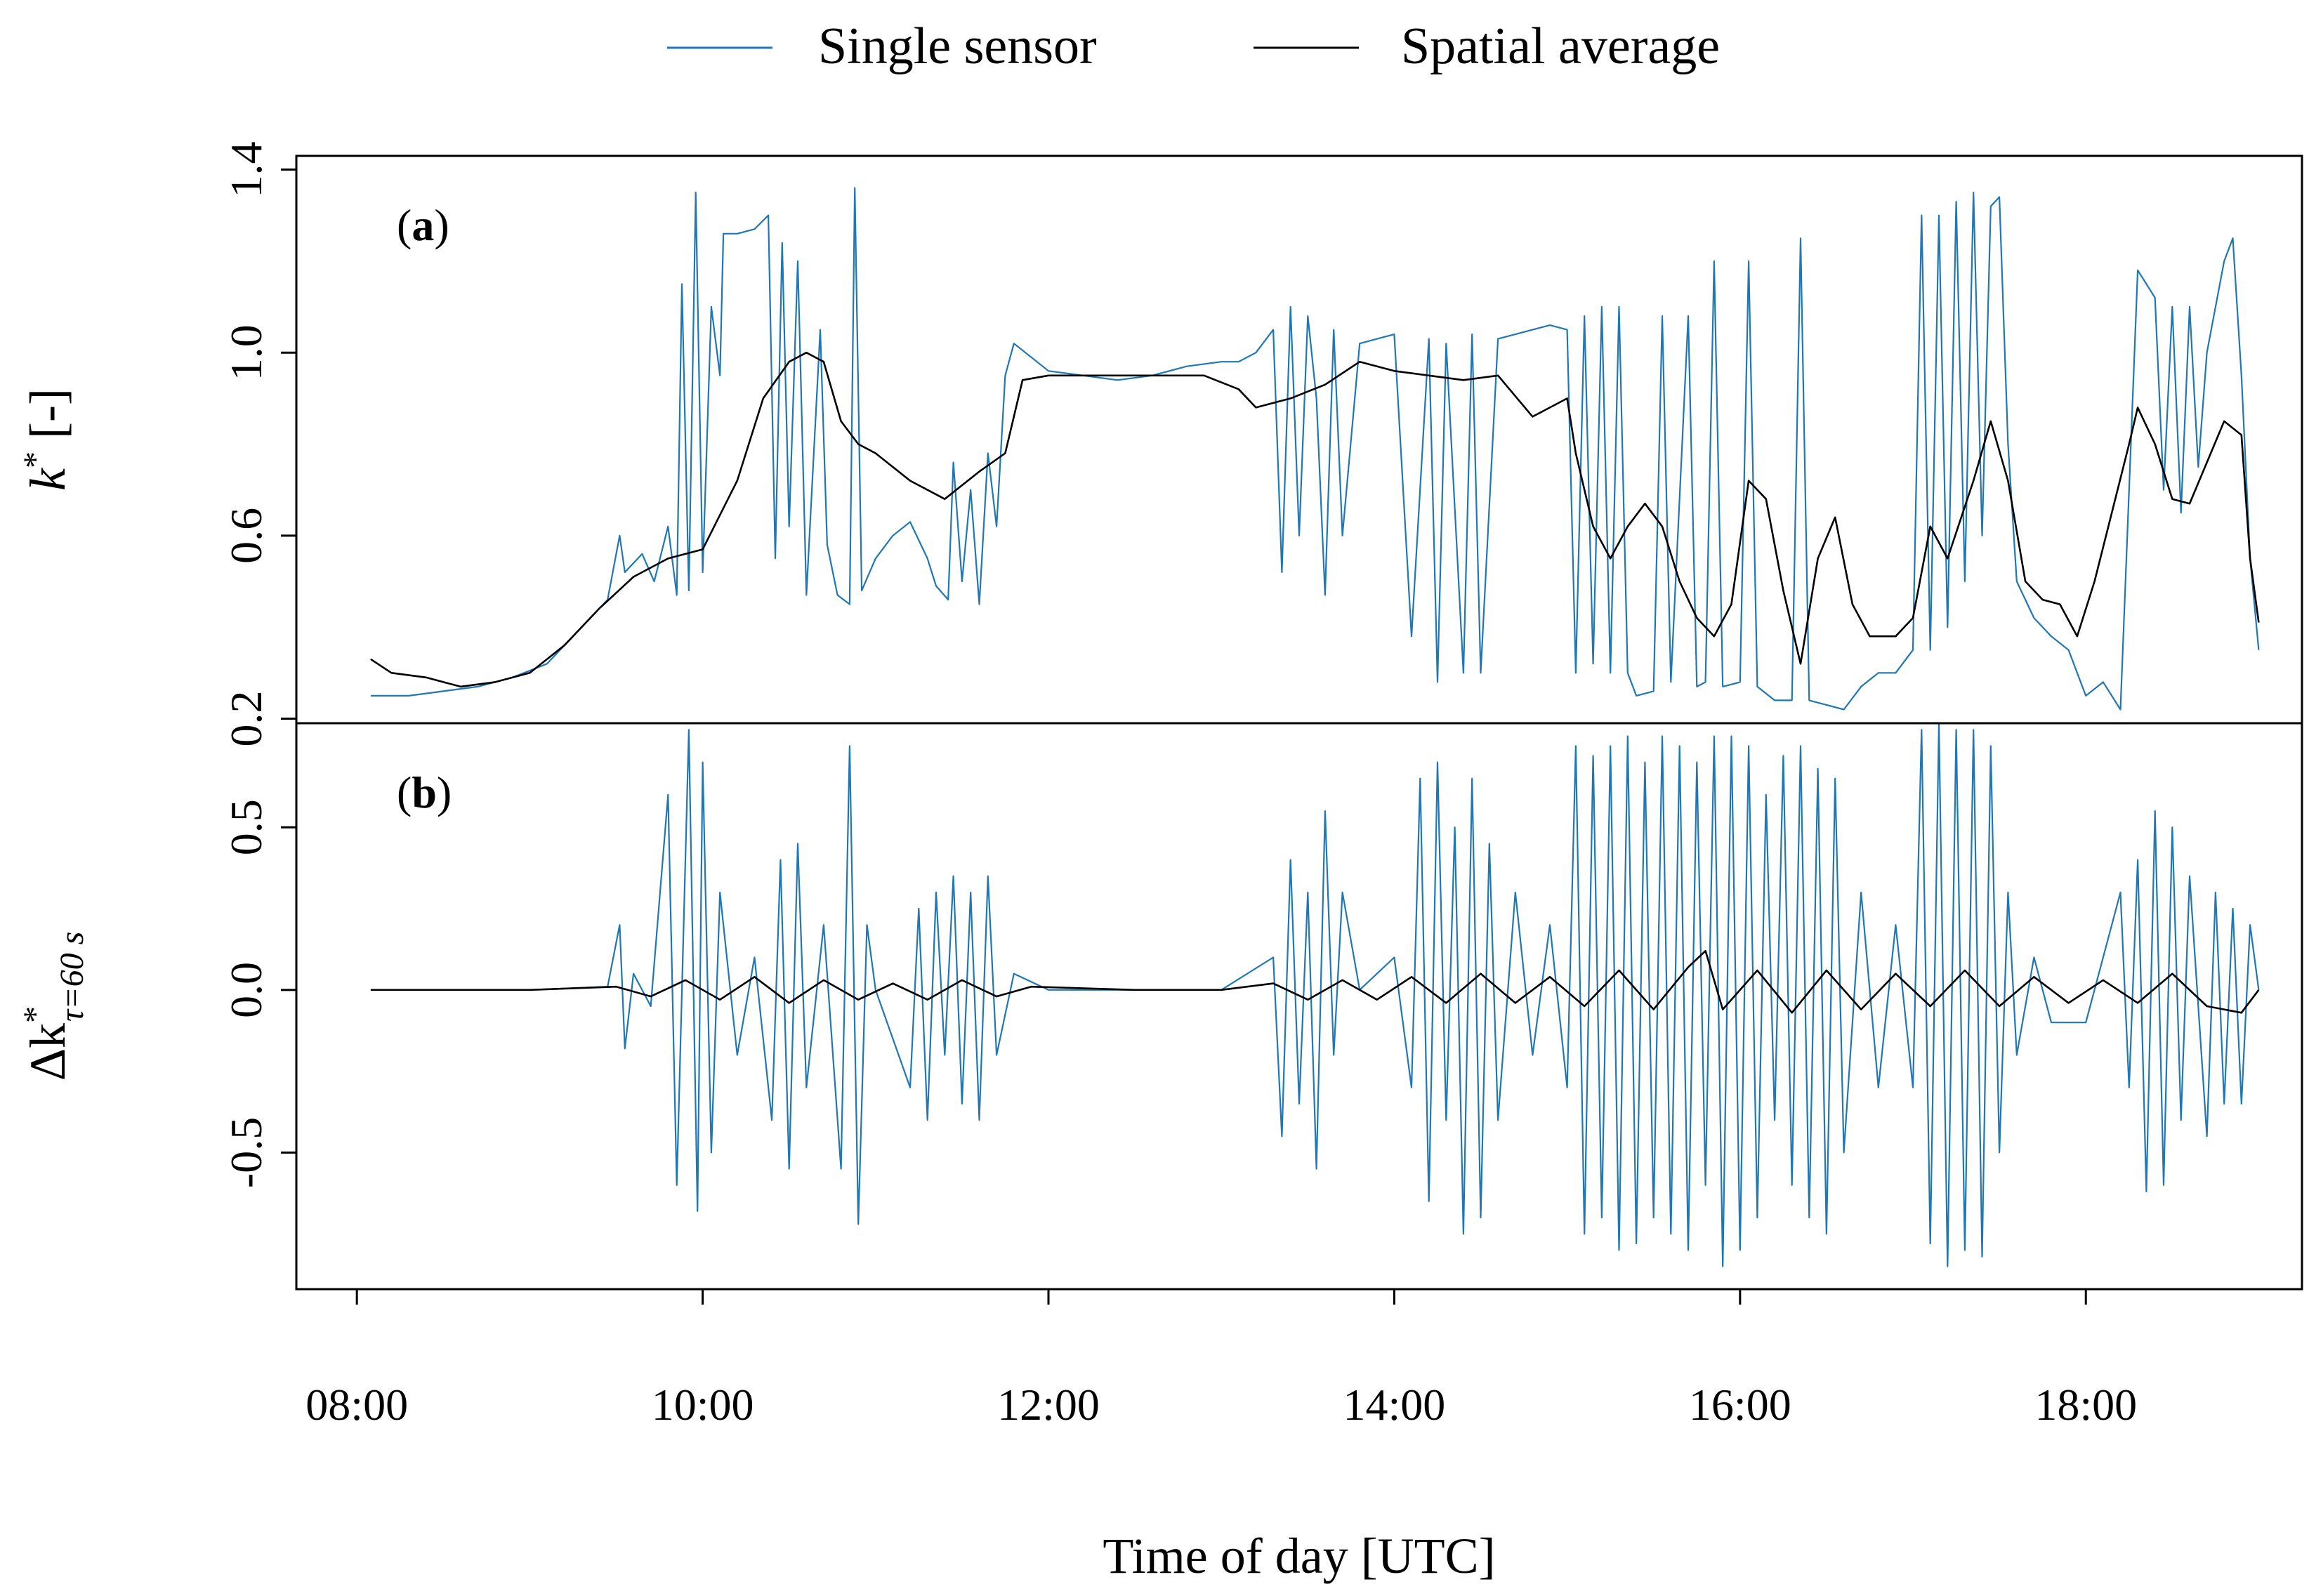 The image size is (2309, 1596). I want to click on x-tick-label: 10:00, so click(703, 1405).